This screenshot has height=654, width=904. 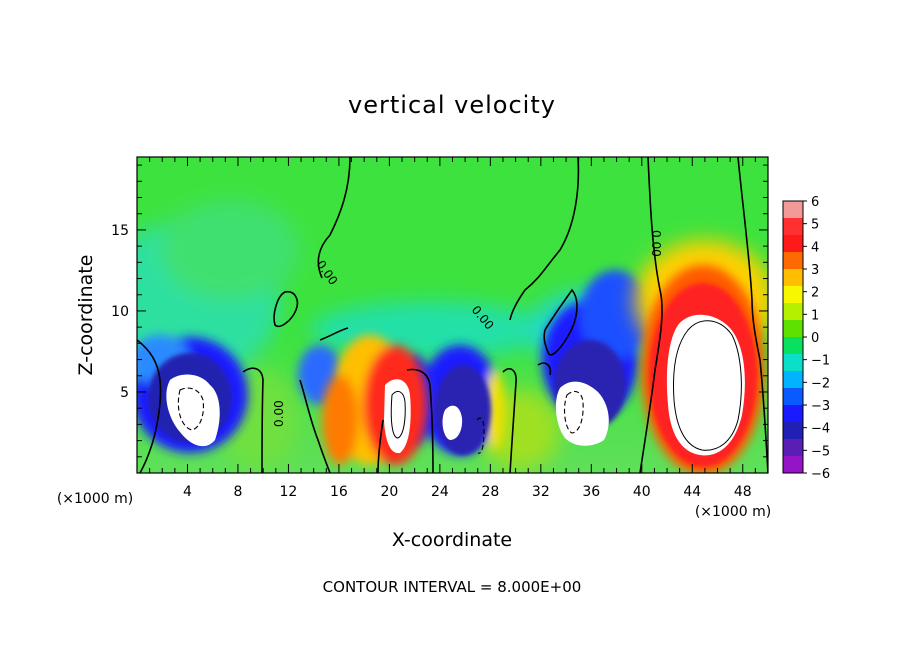 I want to click on contour-labels: 0.00 0.00 0.00 0.00, so click(x=467, y=328).